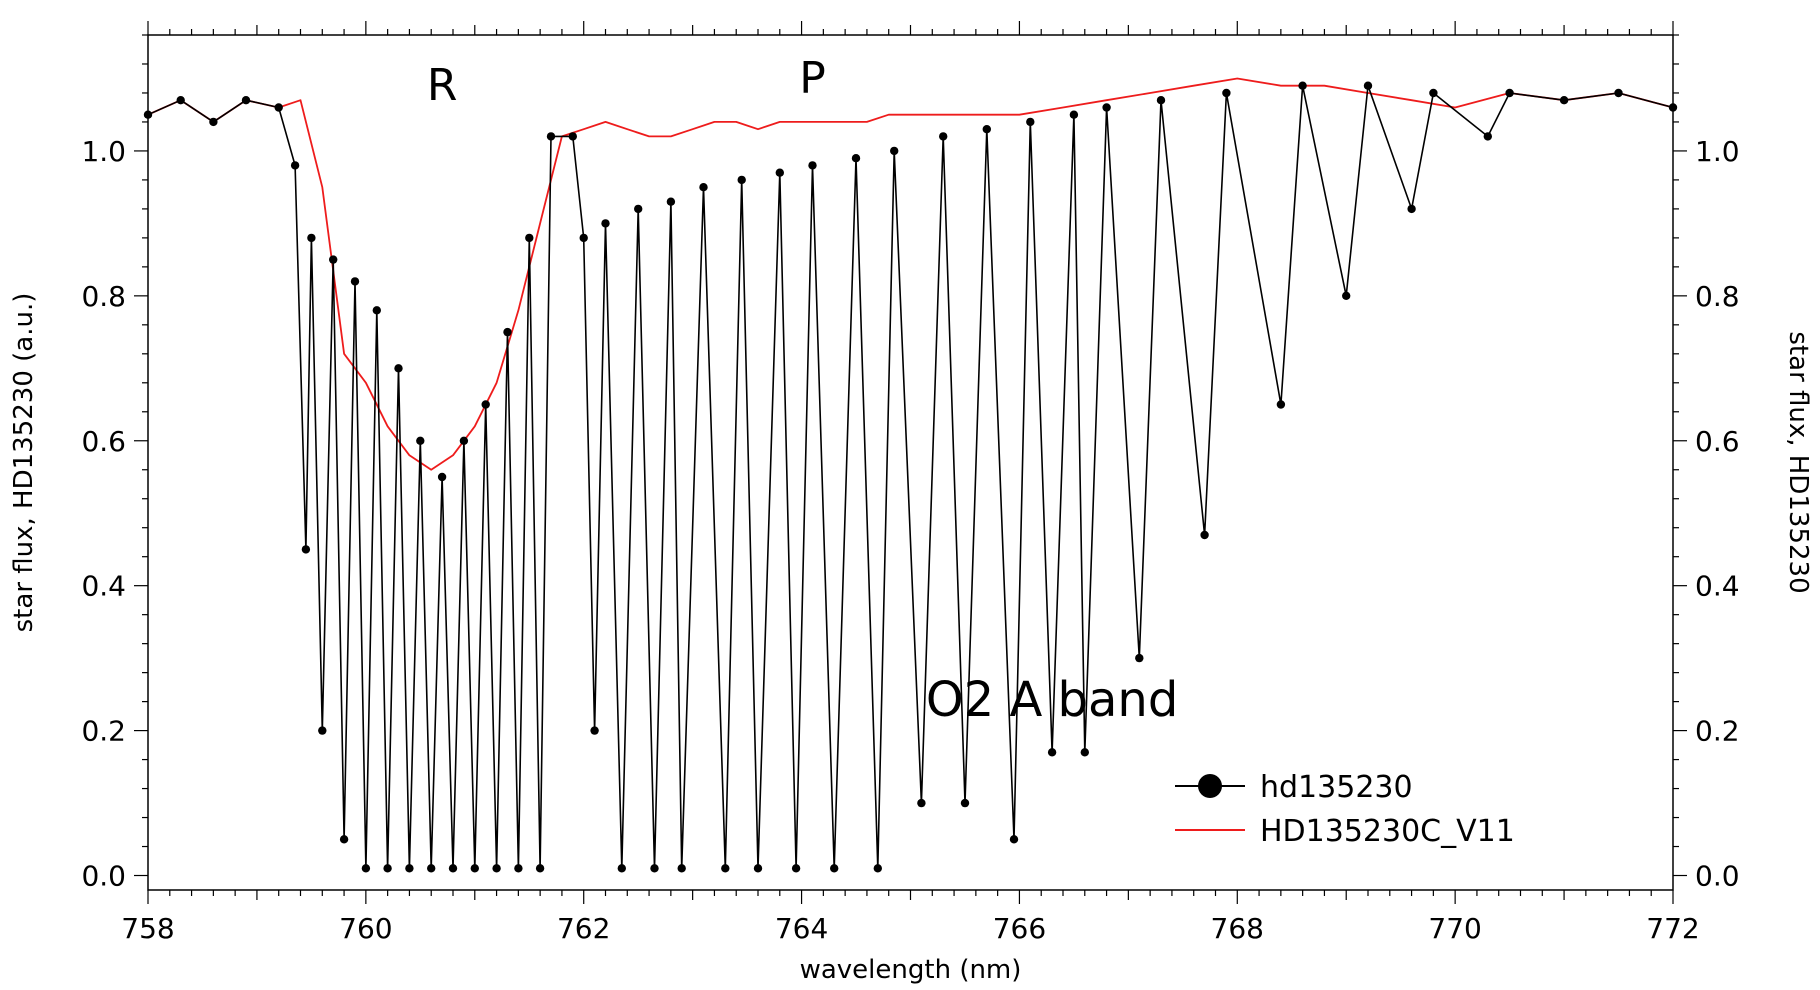  What do you see at coordinates (801, 928) in the screenshot?
I see `x-tick-label: 764` at bounding box center [801, 928].